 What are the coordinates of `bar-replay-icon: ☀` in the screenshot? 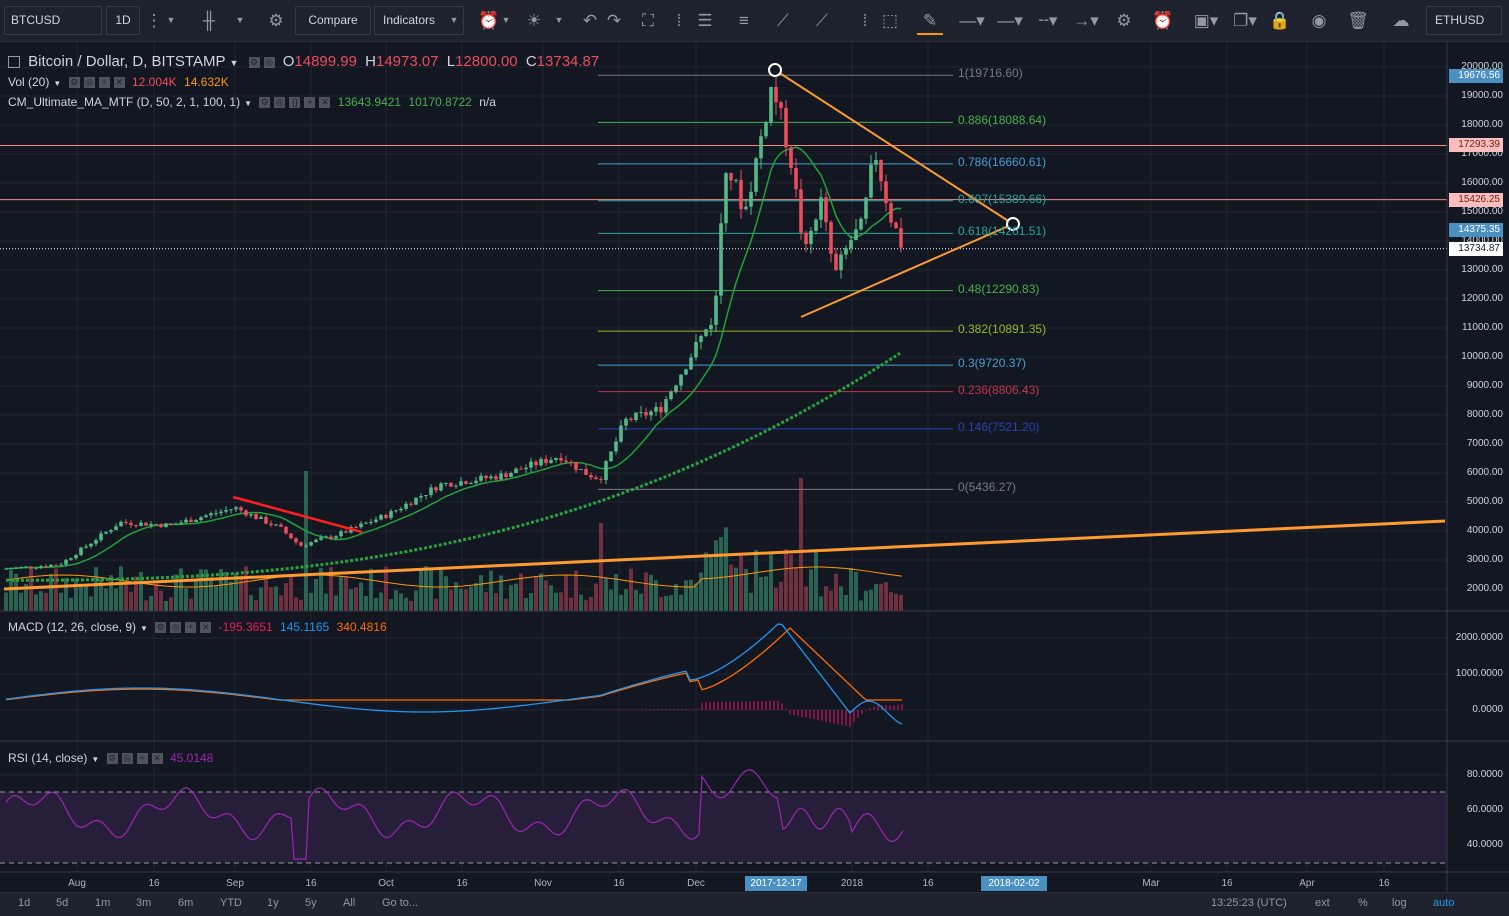 It's located at (534, 20).